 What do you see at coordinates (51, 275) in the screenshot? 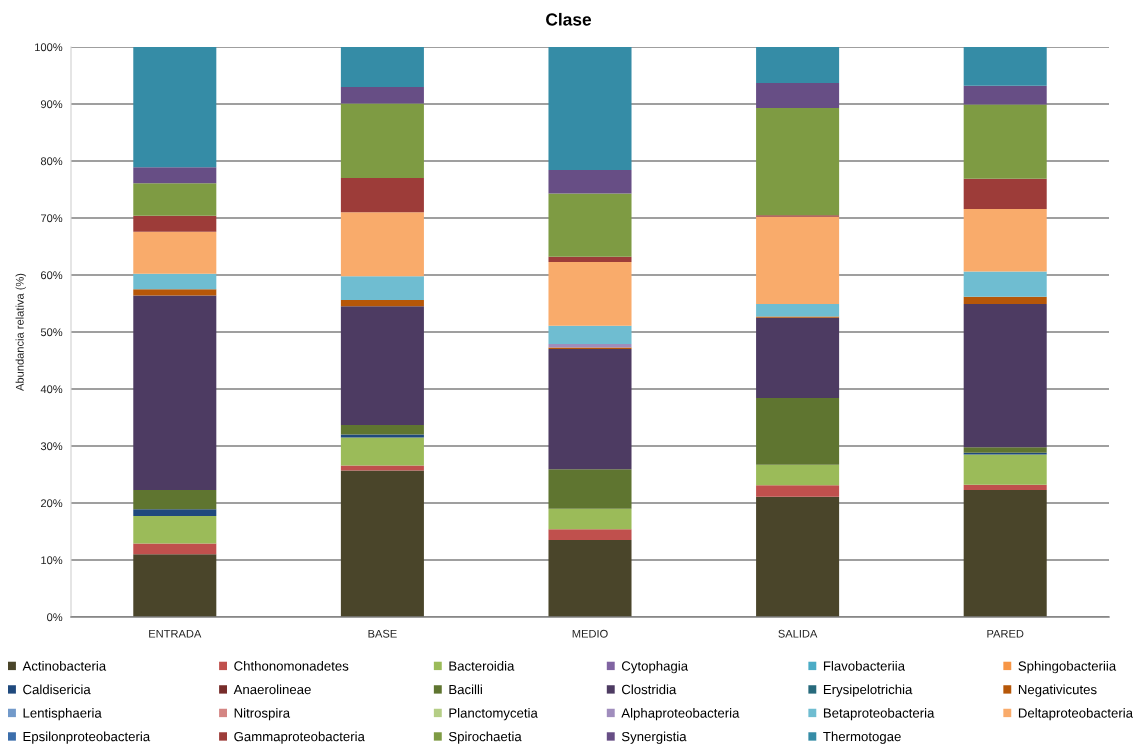
I see `y-tick-label: 60%` at bounding box center [51, 275].